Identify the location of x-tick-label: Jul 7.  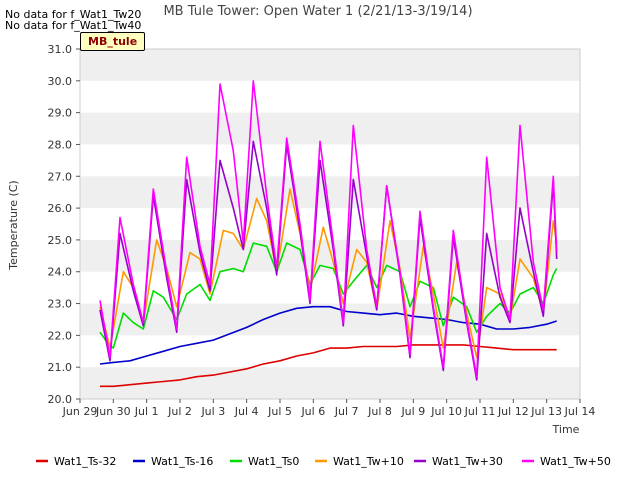
(346, 411).